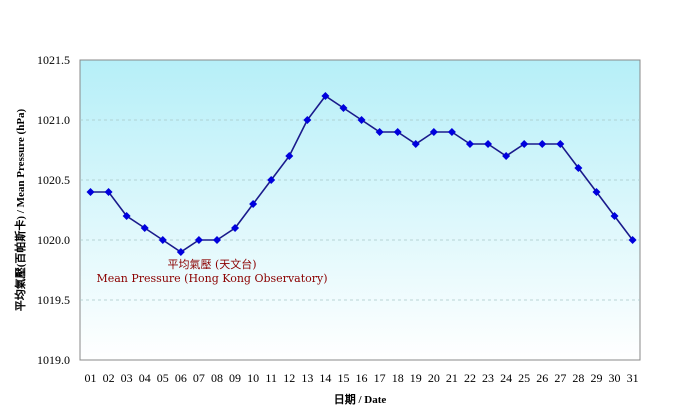 The image size is (684, 420). What do you see at coordinates (307, 378) in the screenshot?
I see `x-tick-label: 13` at bounding box center [307, 378].